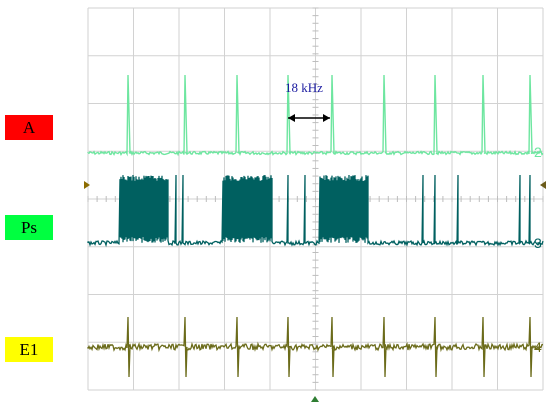  Describe the element at coordinates (543, 185) in the screenshot. I see `trigger-level-right-marker` at that location.